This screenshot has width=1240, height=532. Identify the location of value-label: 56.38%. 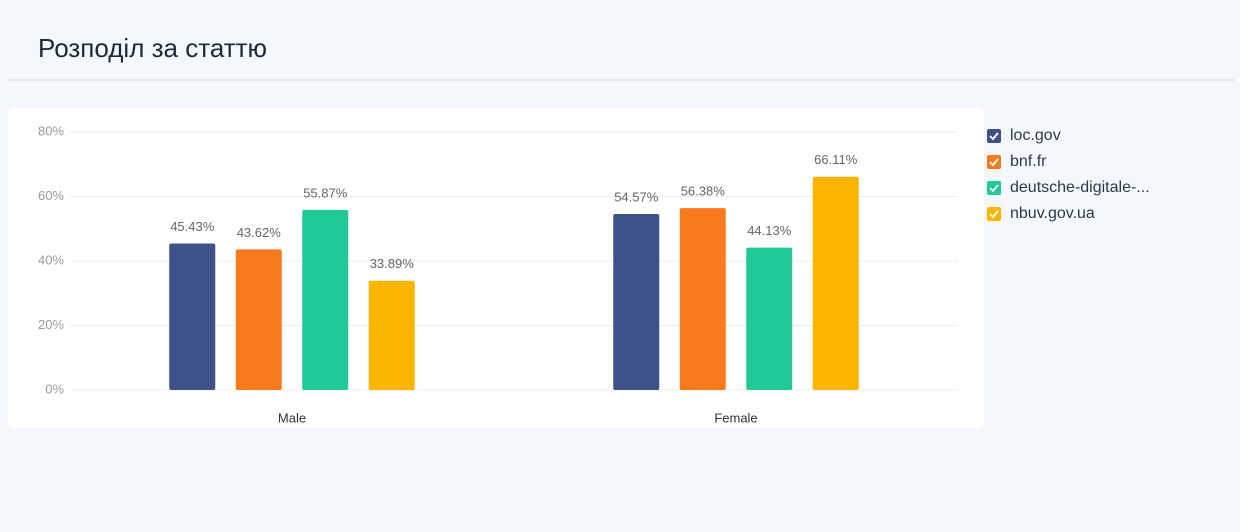
(703, 191).